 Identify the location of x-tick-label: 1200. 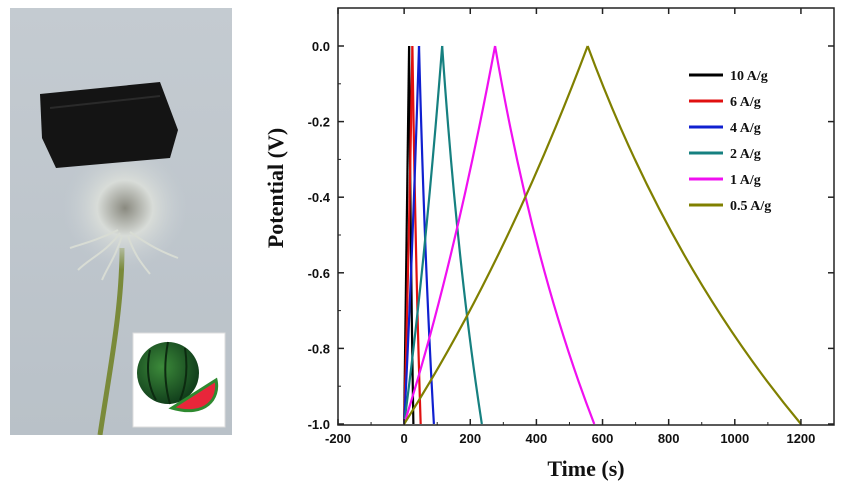
(800, 438).